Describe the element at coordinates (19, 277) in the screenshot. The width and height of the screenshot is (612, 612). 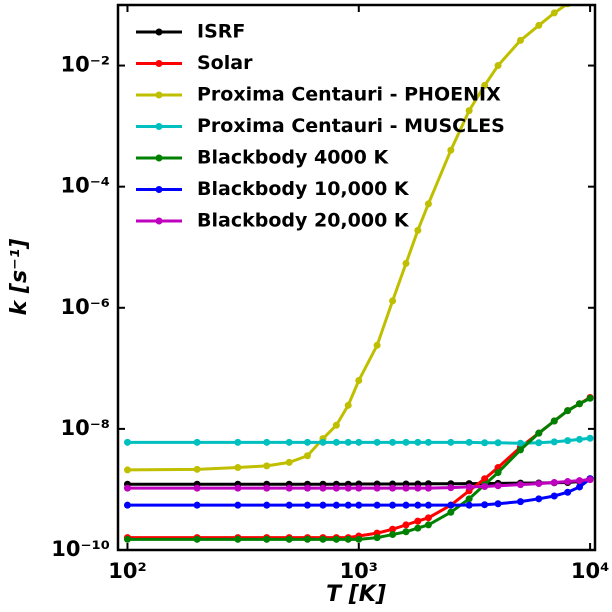
I see `y-axis-label: k [s⁻¹]` at that location.